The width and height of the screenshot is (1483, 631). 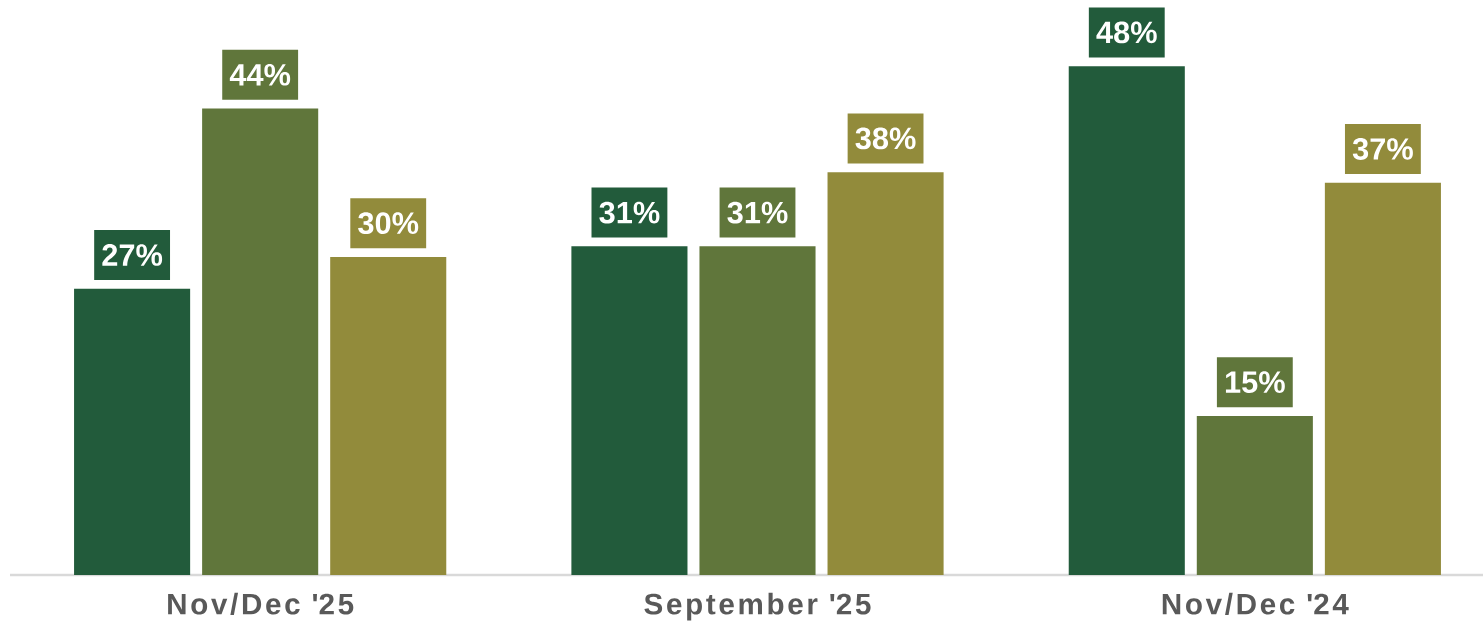 I want to click on data-label: 38%, so click(x=885, y=138).